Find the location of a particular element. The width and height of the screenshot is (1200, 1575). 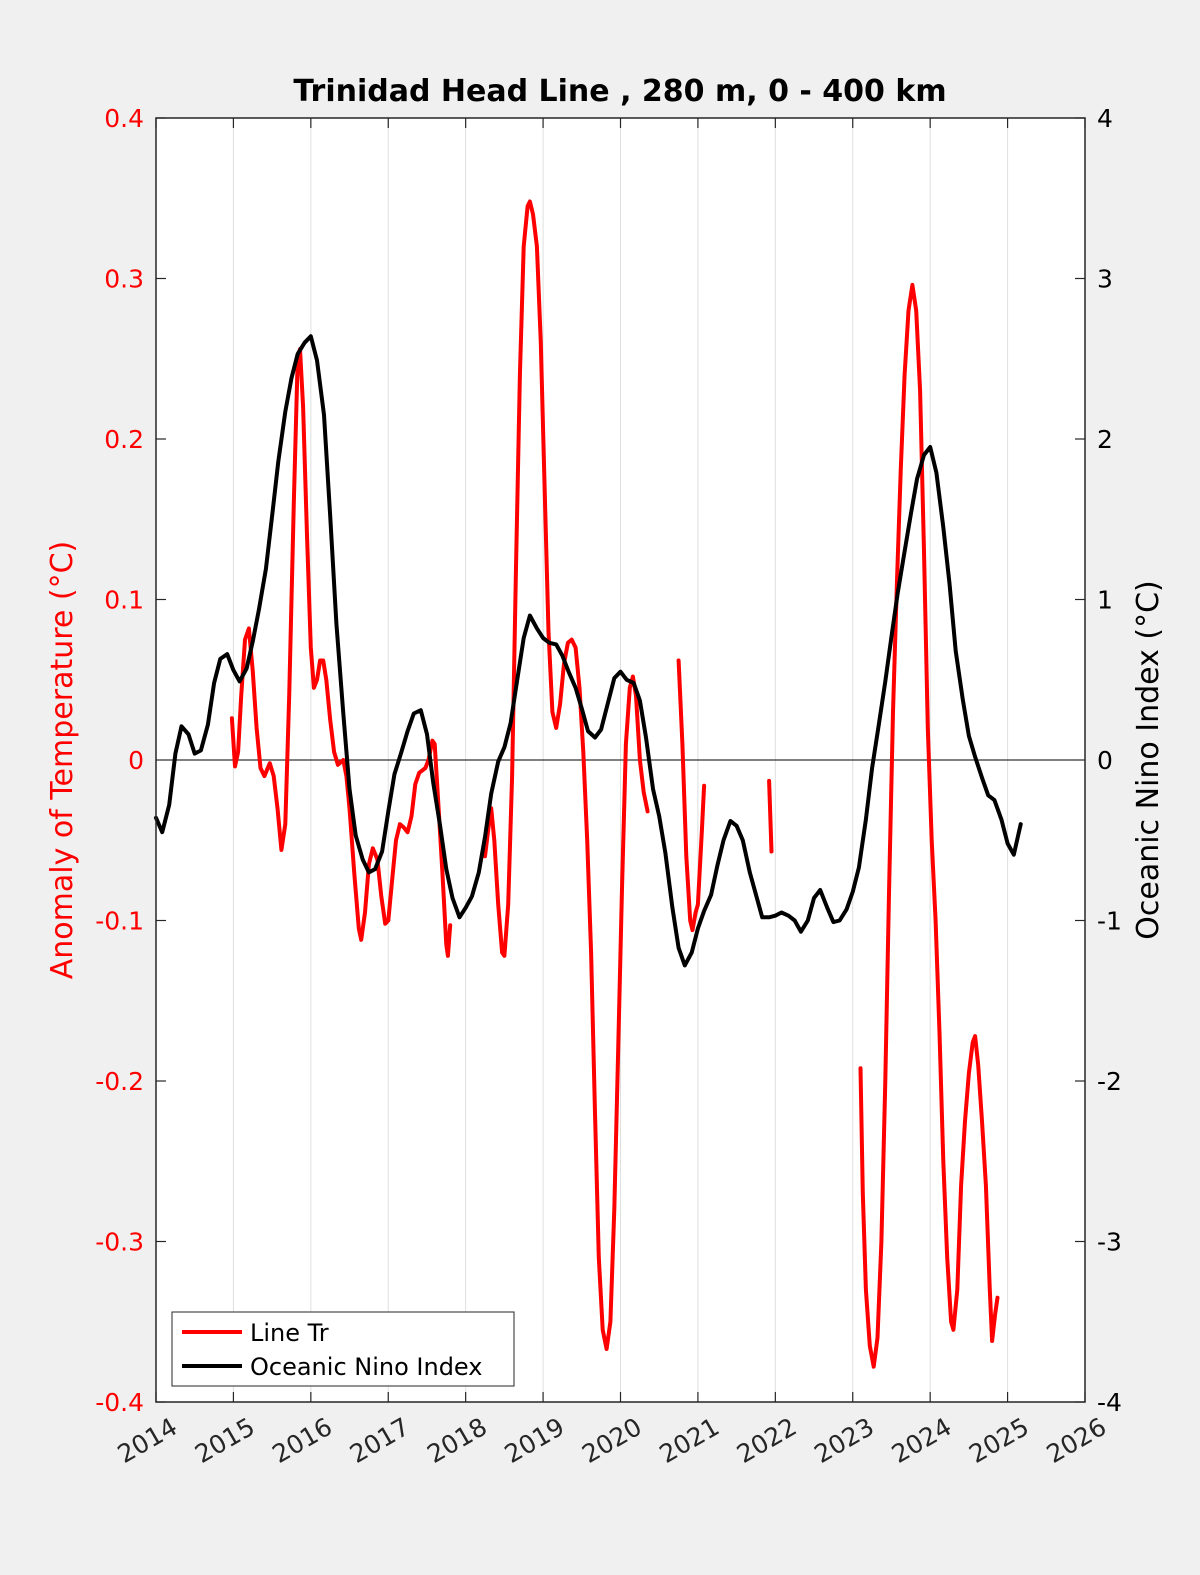

y-tick-label-left-4: 0 is located at coordinates (136, 760).